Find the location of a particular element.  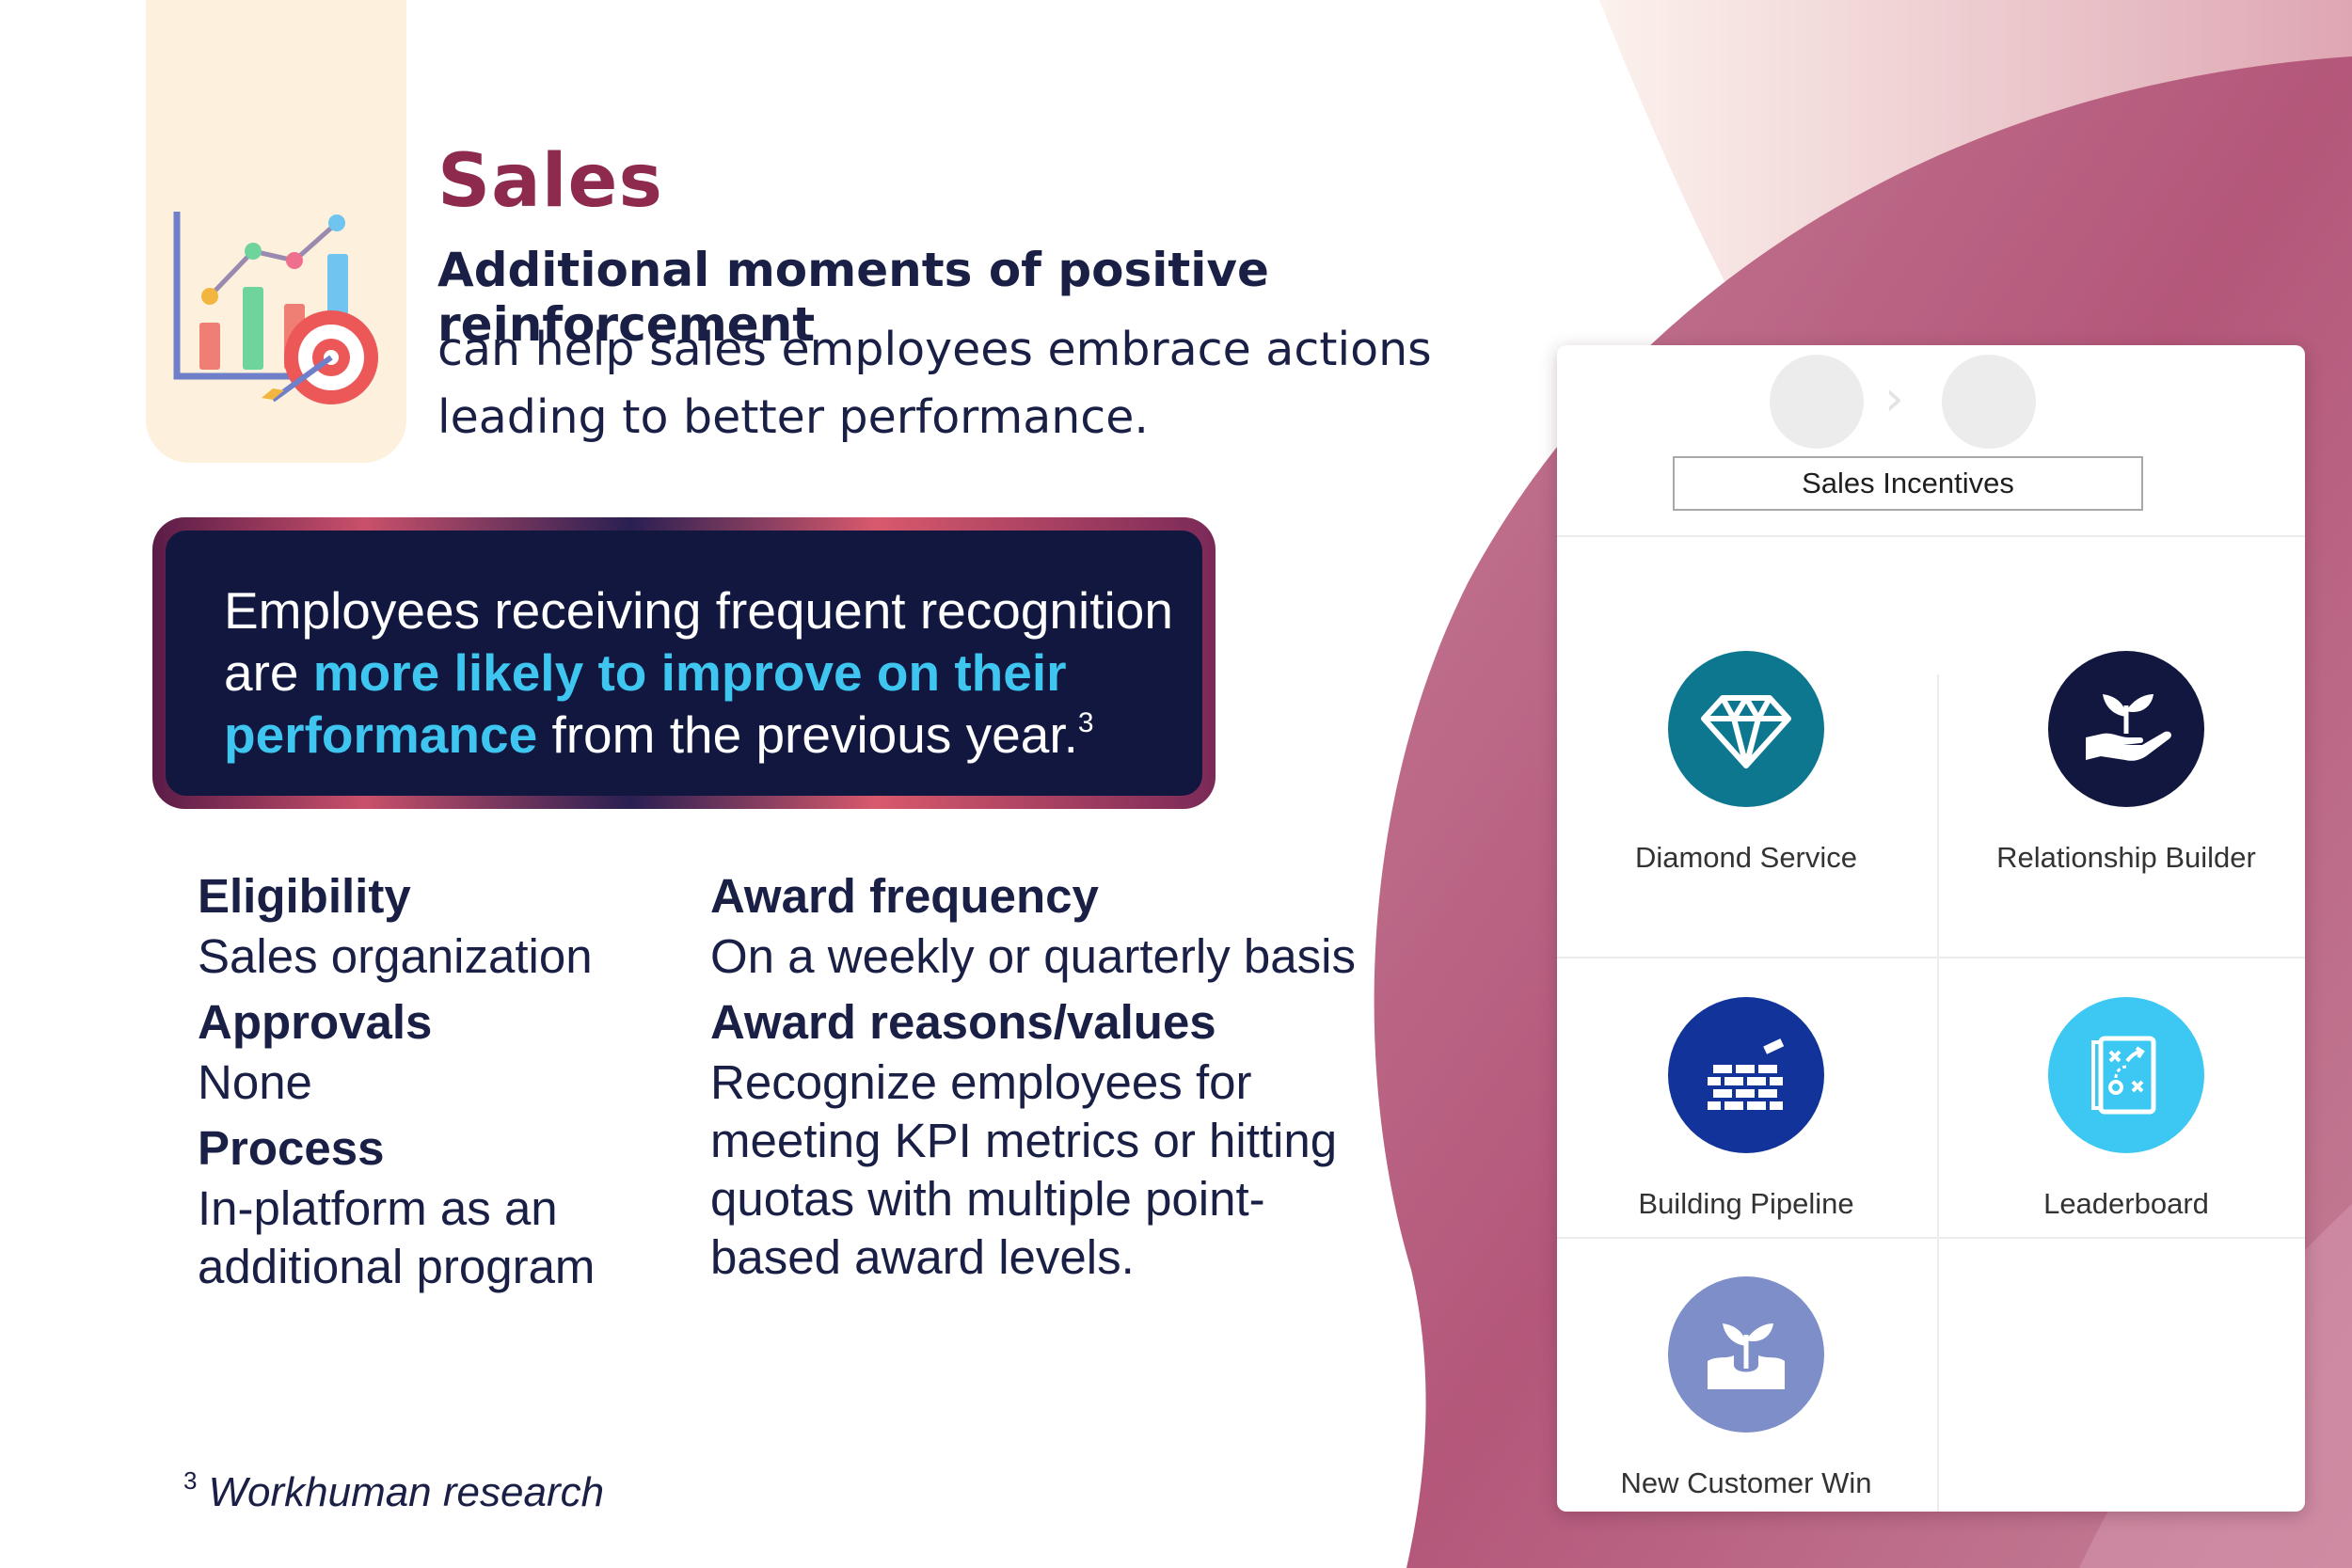

award-label: Diamond Service is located at coordinates (1746, 858).